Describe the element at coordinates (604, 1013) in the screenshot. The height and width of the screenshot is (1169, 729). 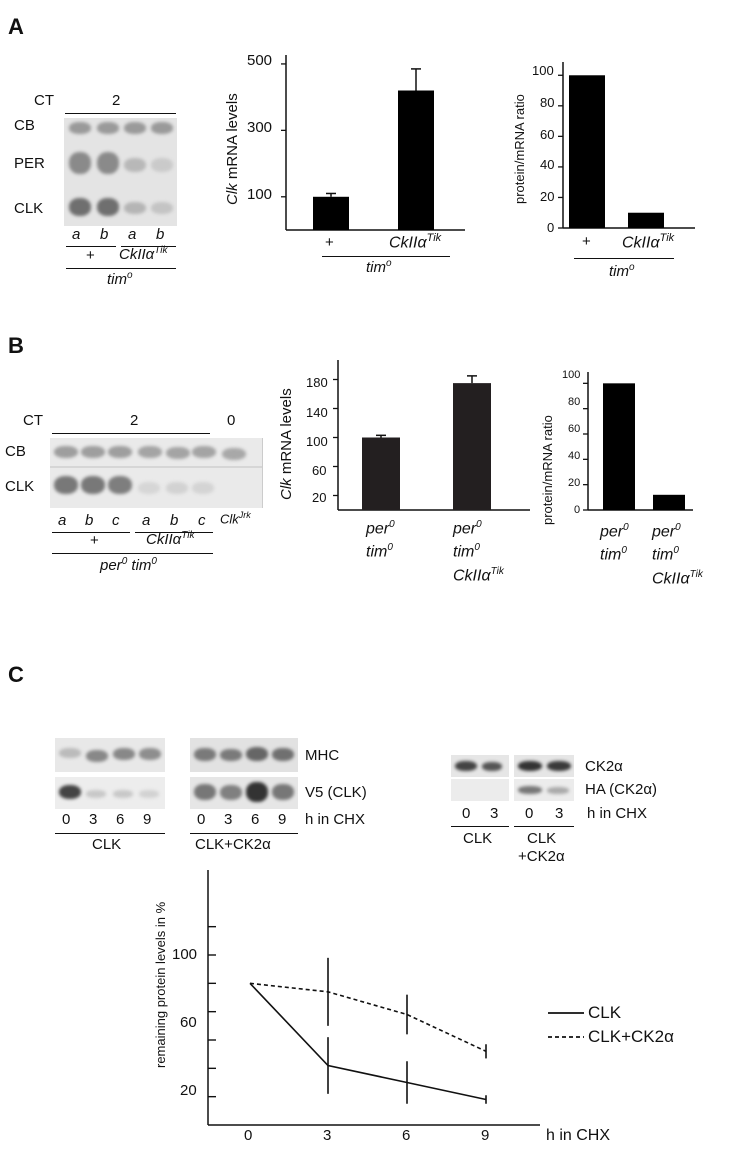
I see `legend-label: CLK` at that location.